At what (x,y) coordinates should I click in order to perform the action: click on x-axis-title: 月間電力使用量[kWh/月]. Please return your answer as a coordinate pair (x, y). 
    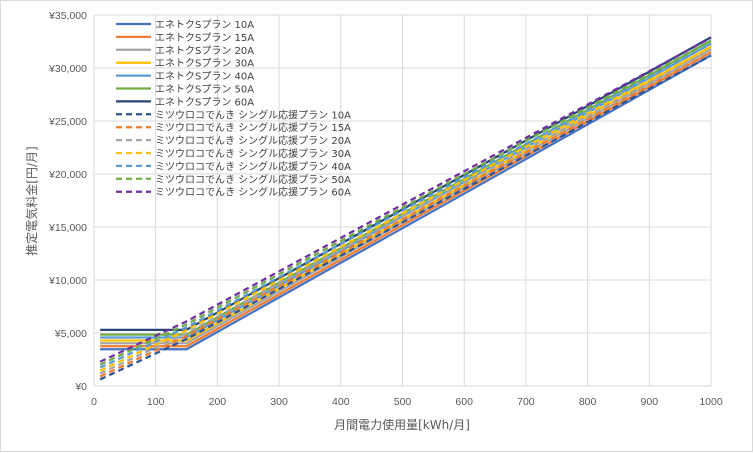
    Looking at the image, I should click on (402, 424).